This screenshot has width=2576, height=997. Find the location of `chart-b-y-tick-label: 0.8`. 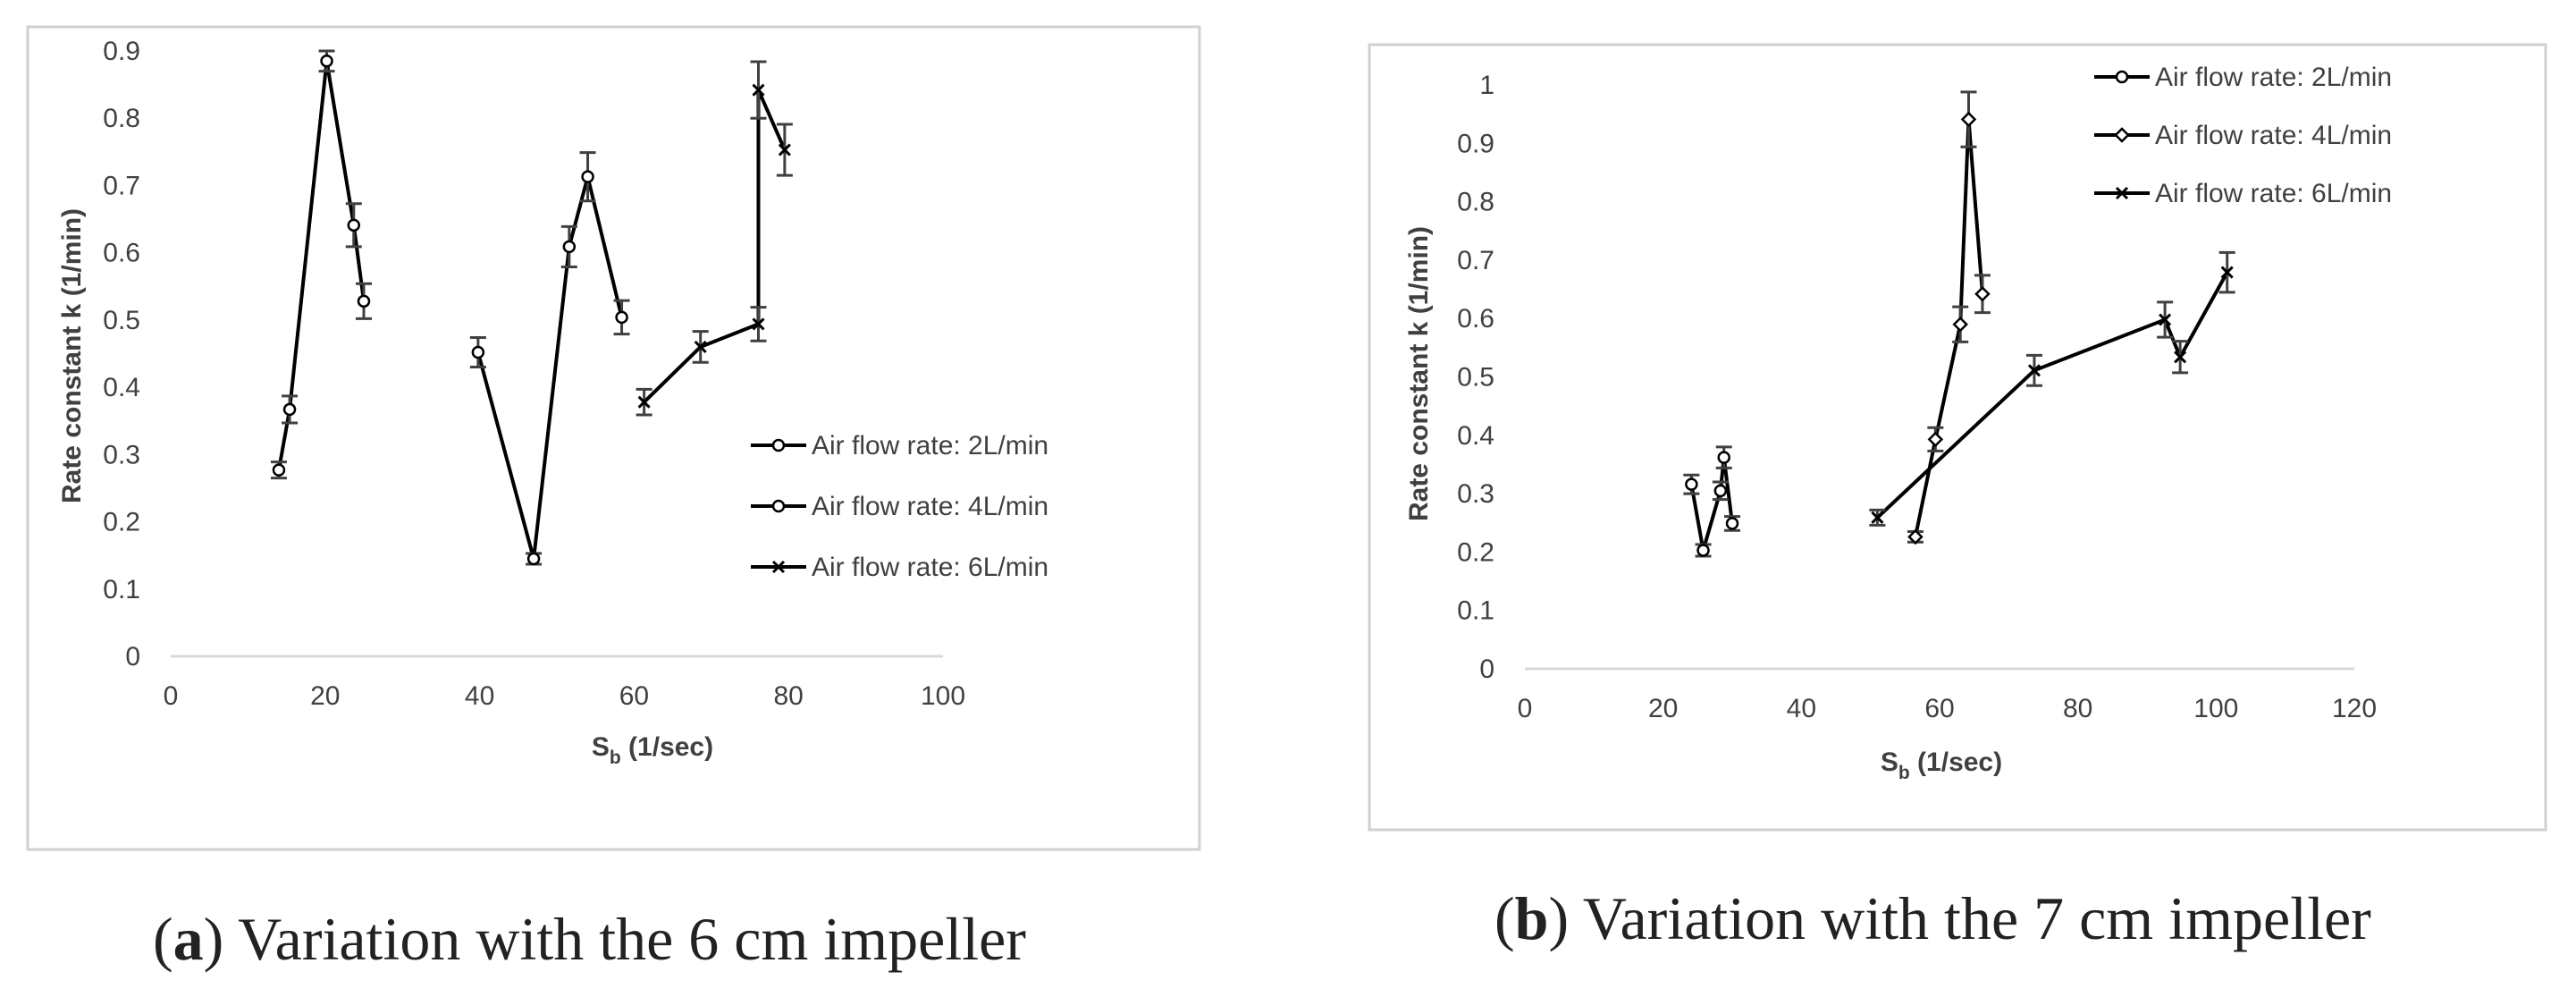

chart-b-y-tick-label: 0.8 is located at coordinates (1476, 202).